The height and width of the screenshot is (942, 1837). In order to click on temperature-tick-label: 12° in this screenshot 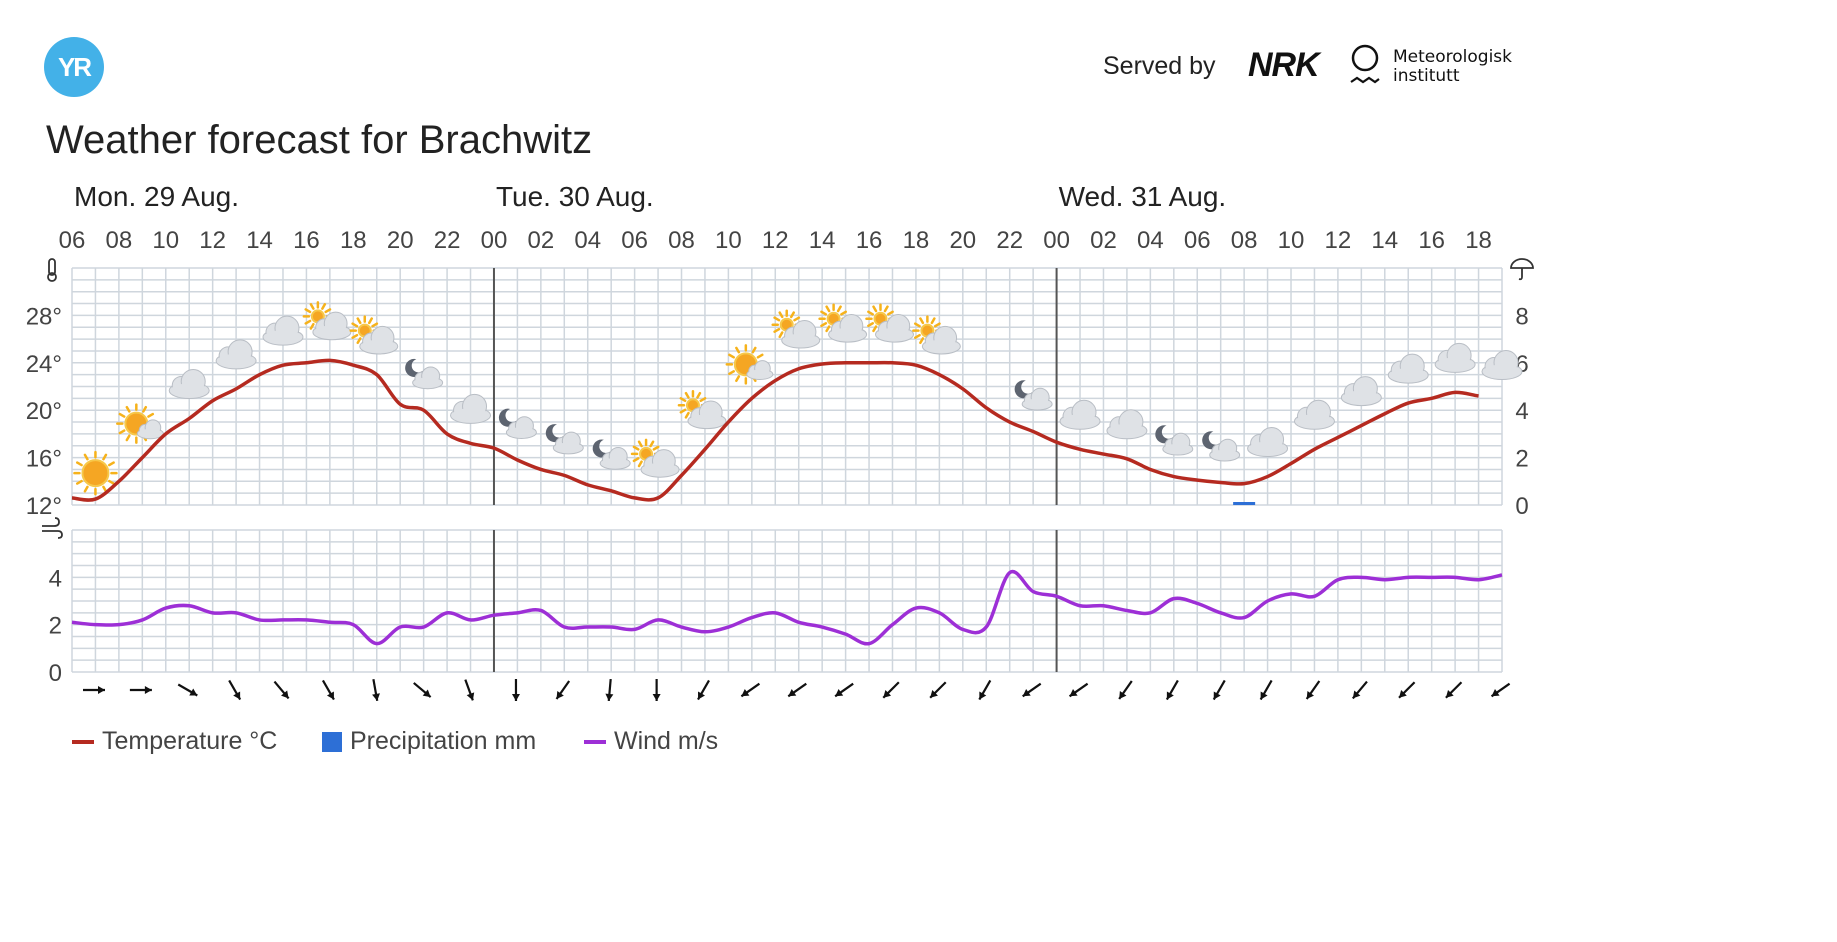, I will do `click(44, 506)`.